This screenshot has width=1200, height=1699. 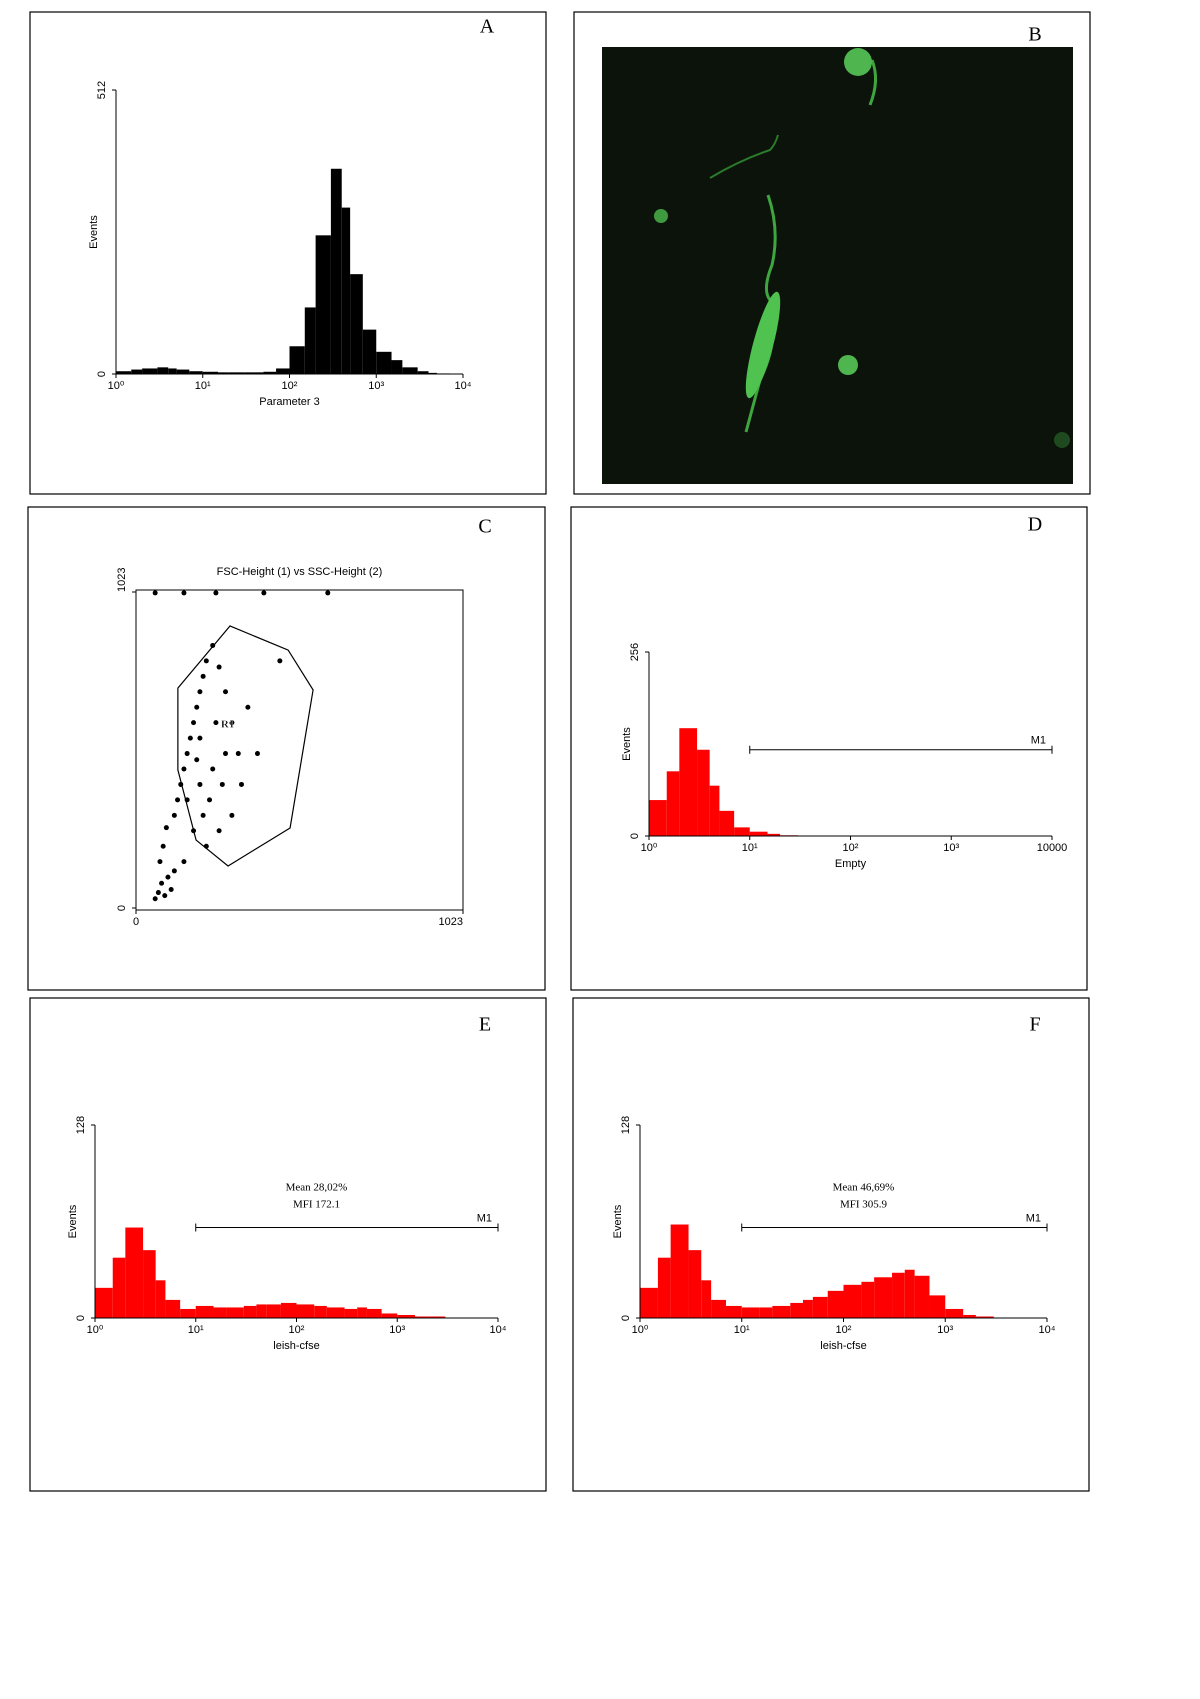 What do you see at coordinates (245, 746) in the screenshot?
I see `gate-region` at bounding box center [245, 746].